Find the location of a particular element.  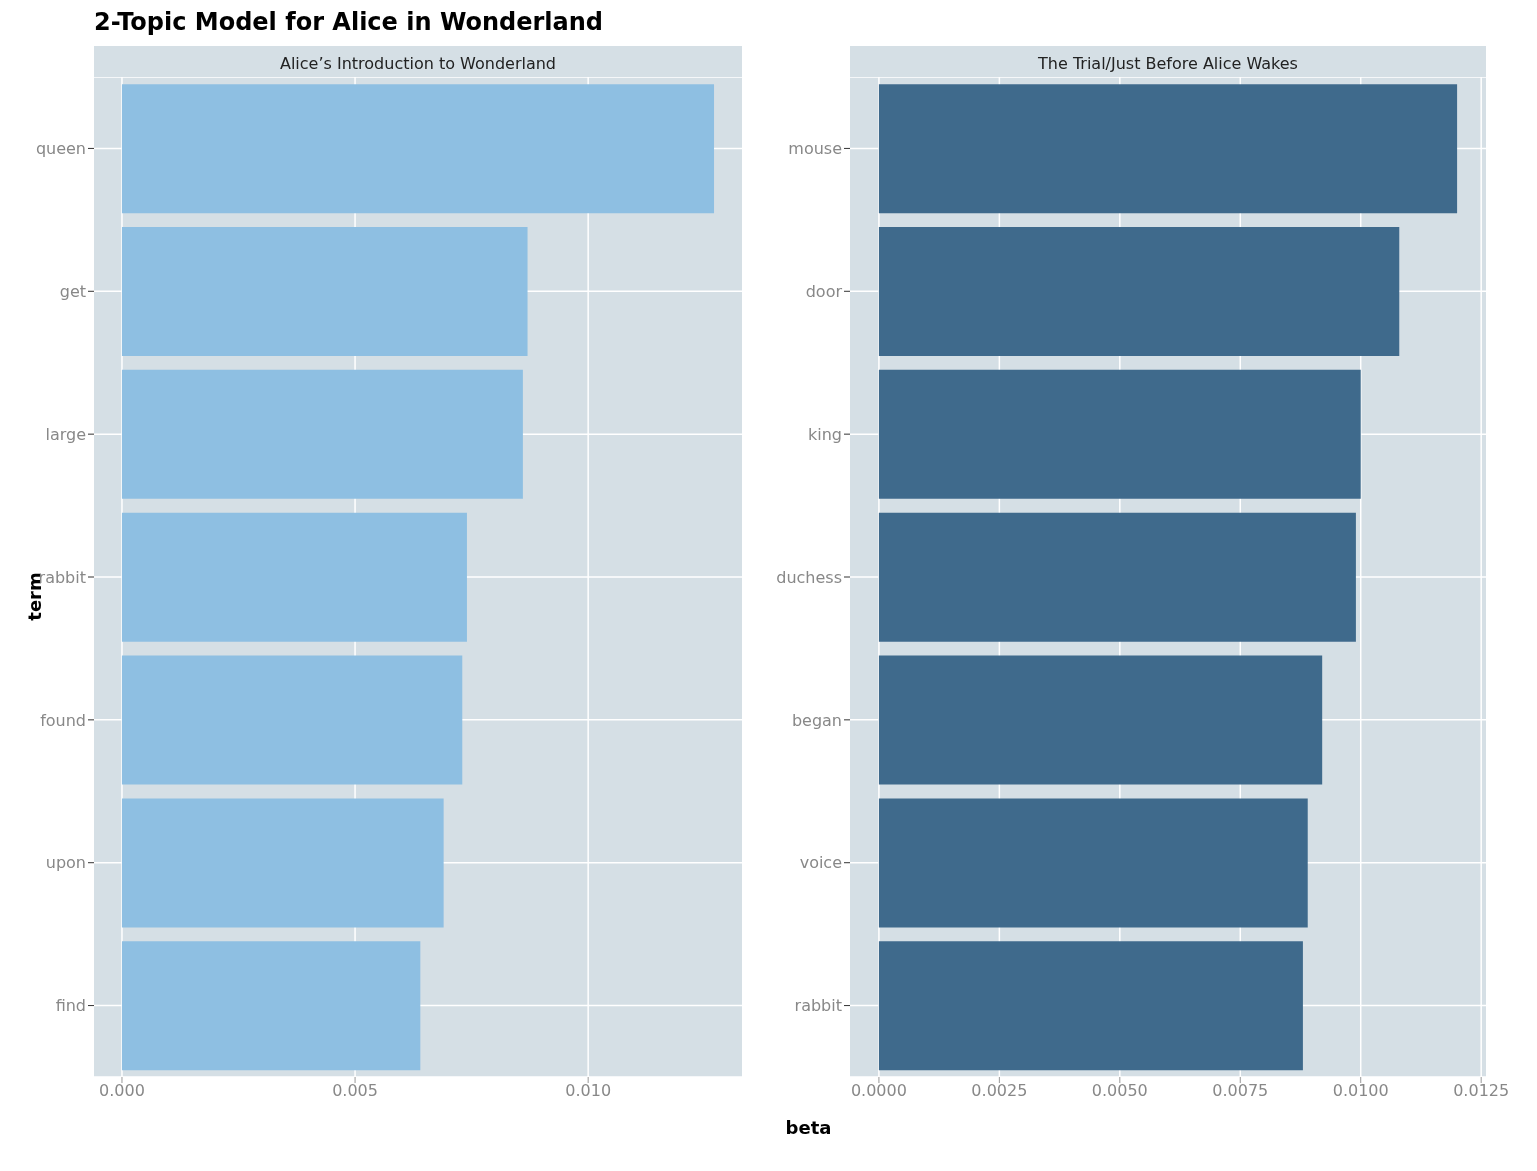

y-tick-label: find is located at coordinates (70, 1006).